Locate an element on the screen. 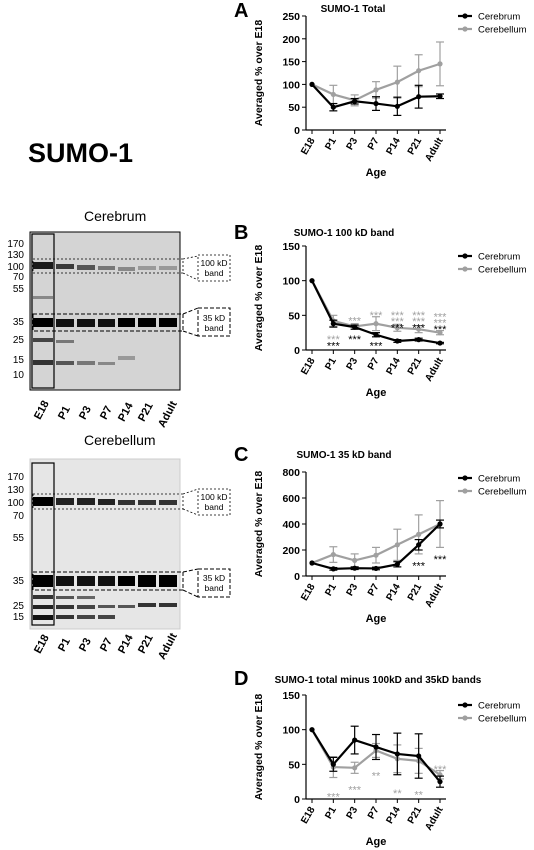 This screenshot has height=850, width=534. series-cerebellum is located at coordinates (376, 533).